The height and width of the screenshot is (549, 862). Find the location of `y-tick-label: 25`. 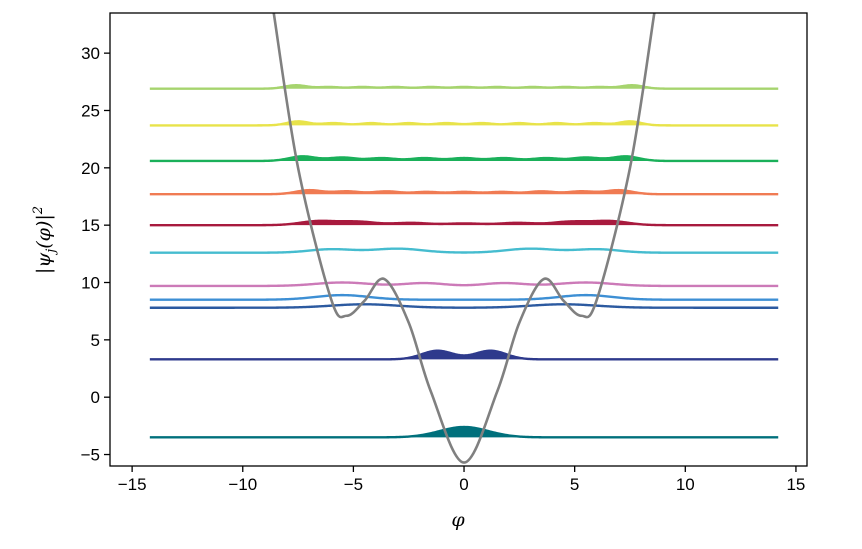

y-tick-label: 25 is located at coordinates (90, 110).